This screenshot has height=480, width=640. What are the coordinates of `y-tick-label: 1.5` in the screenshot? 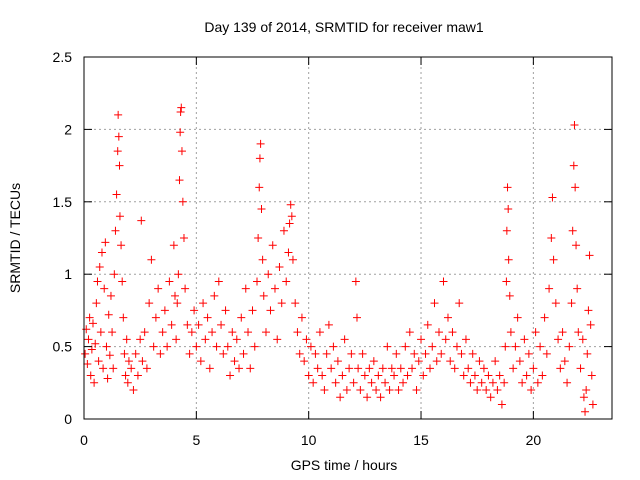 It's located at (63, 202).